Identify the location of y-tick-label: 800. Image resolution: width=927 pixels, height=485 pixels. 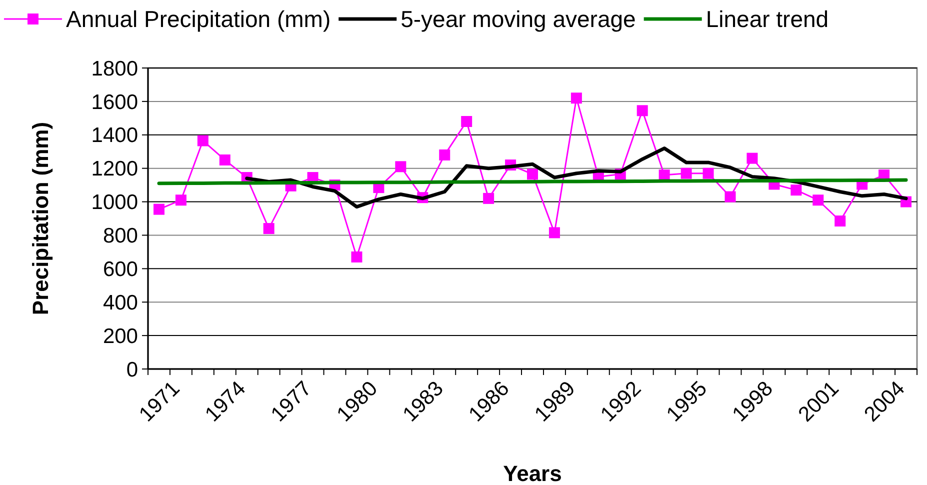
(120, 236).